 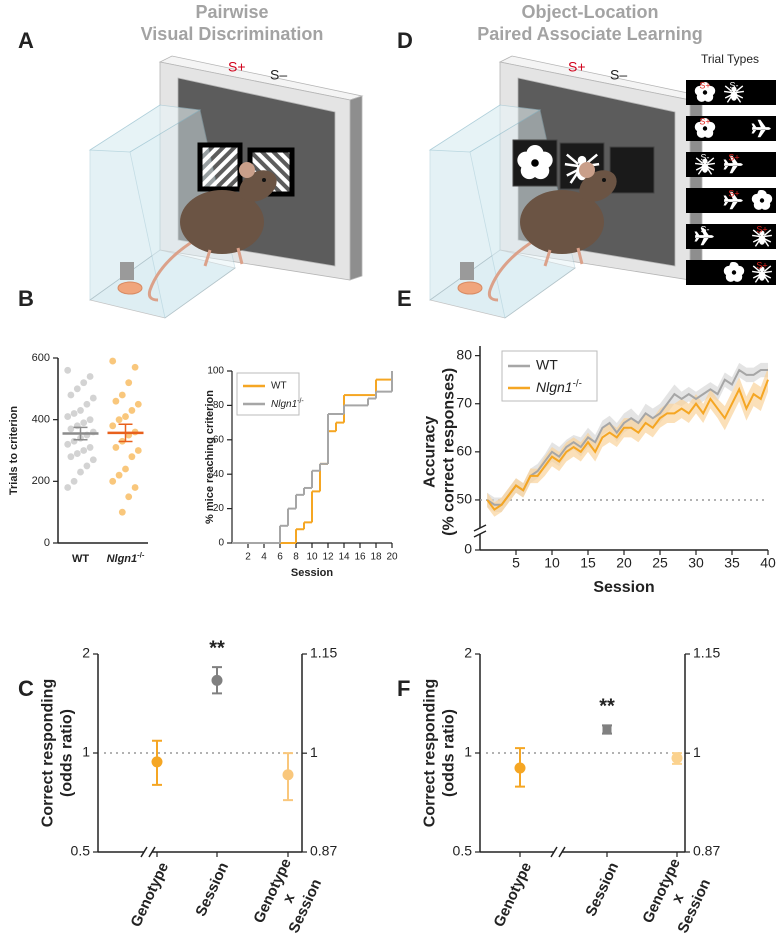 I want to click on x-tick-label: 25, so click(x=660, y=563).